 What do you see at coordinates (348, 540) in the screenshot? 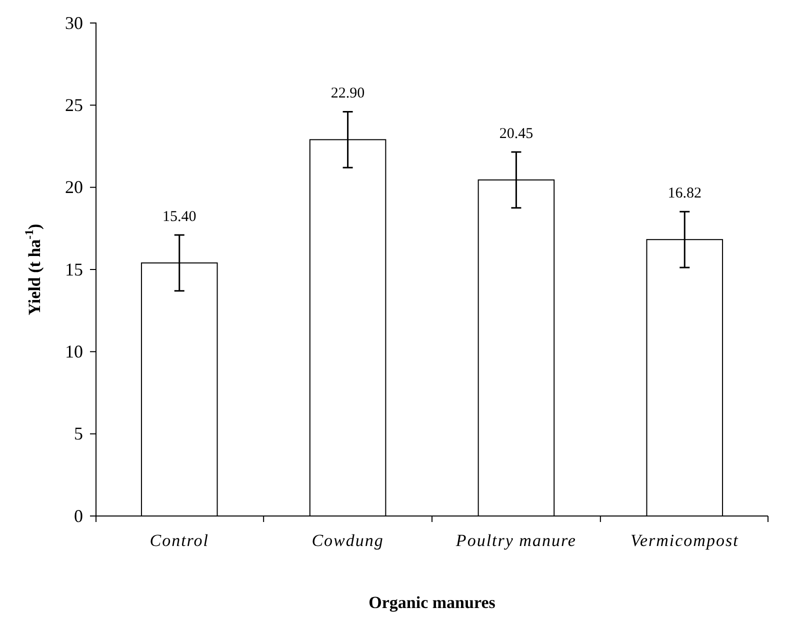
I see `x-tick-label: Cowdung` at bounding box center [348, 540].